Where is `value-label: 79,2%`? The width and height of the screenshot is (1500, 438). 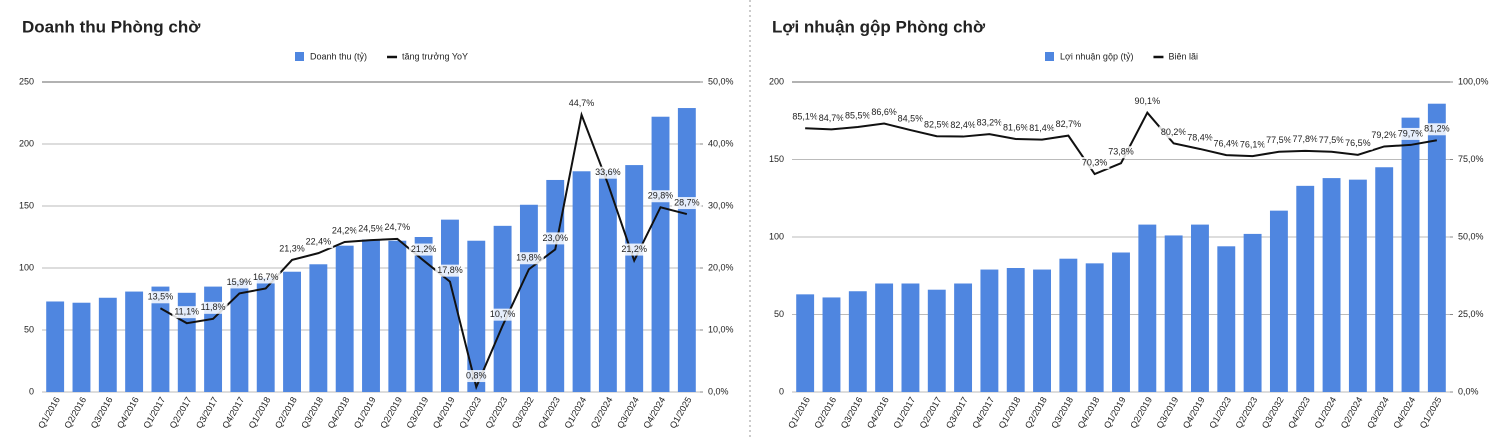 value-label: 79,2% is located at coordinates (1384, 135).